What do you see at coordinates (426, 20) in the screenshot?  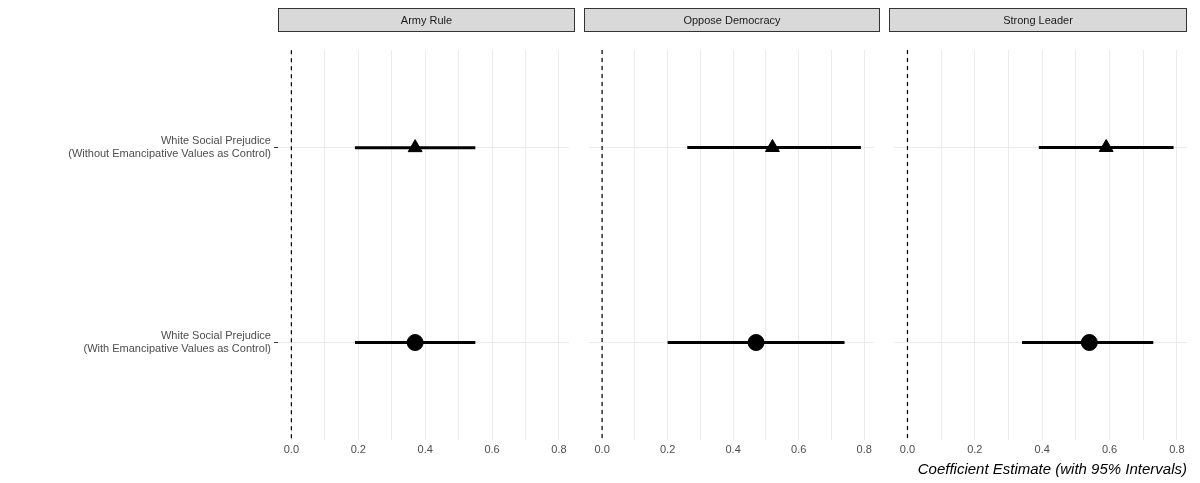 I see `chart-title: Army Rule` at bounding box center [426, 20].